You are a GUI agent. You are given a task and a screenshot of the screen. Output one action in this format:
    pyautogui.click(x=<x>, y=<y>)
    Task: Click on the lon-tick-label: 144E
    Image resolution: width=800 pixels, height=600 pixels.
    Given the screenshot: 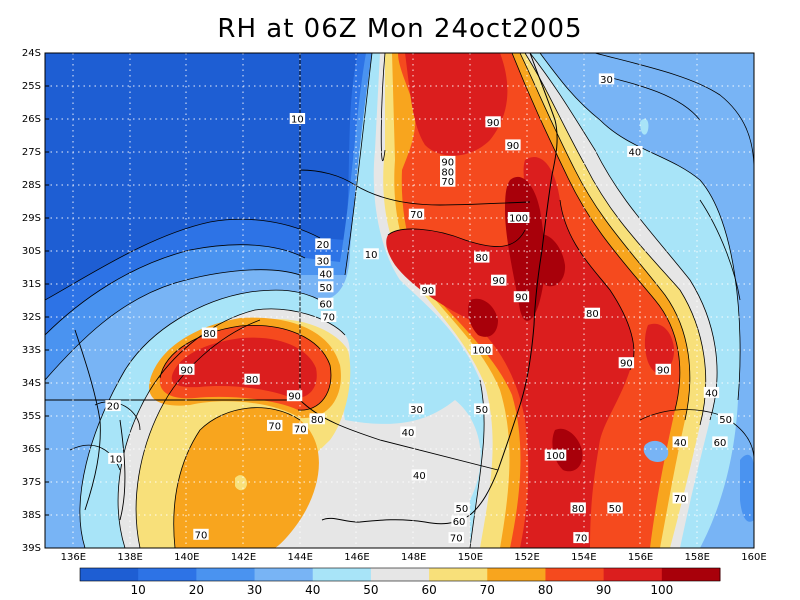 What is the action you would take?
    pyautogui.click(x=300, y=557)
    